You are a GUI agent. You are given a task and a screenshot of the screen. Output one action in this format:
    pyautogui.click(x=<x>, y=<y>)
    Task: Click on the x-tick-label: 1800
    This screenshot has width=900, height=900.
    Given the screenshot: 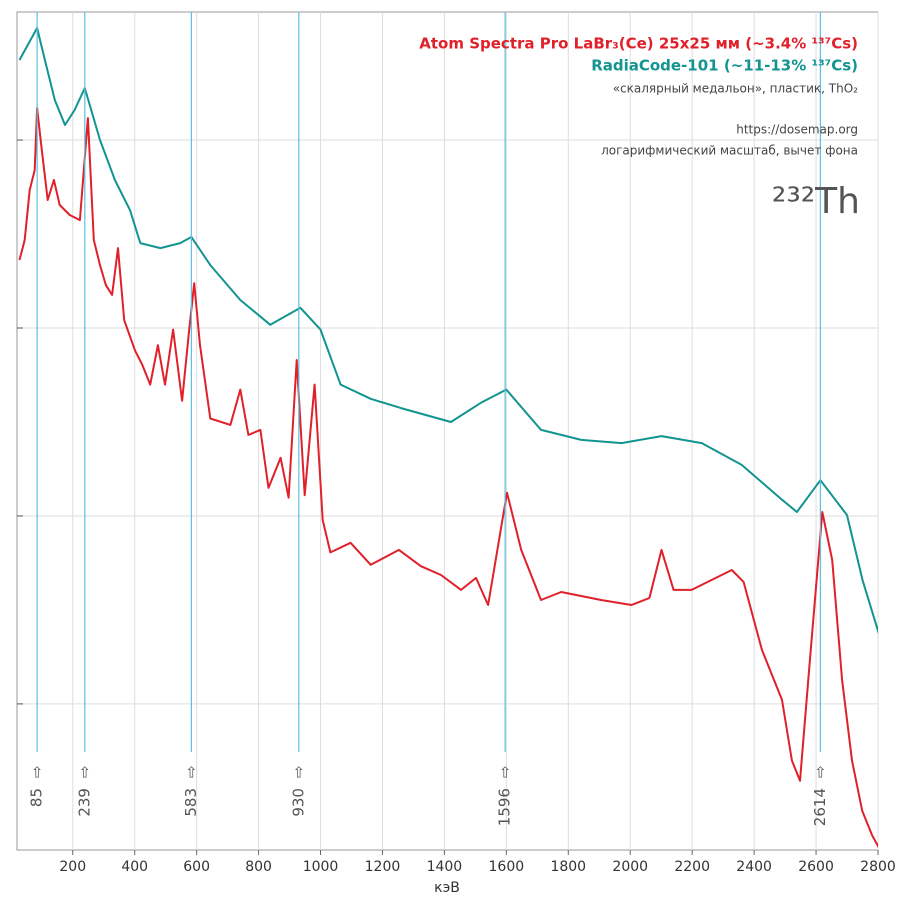 What is the action you would take?
    pyautogui.click(x=568, y=867)
    